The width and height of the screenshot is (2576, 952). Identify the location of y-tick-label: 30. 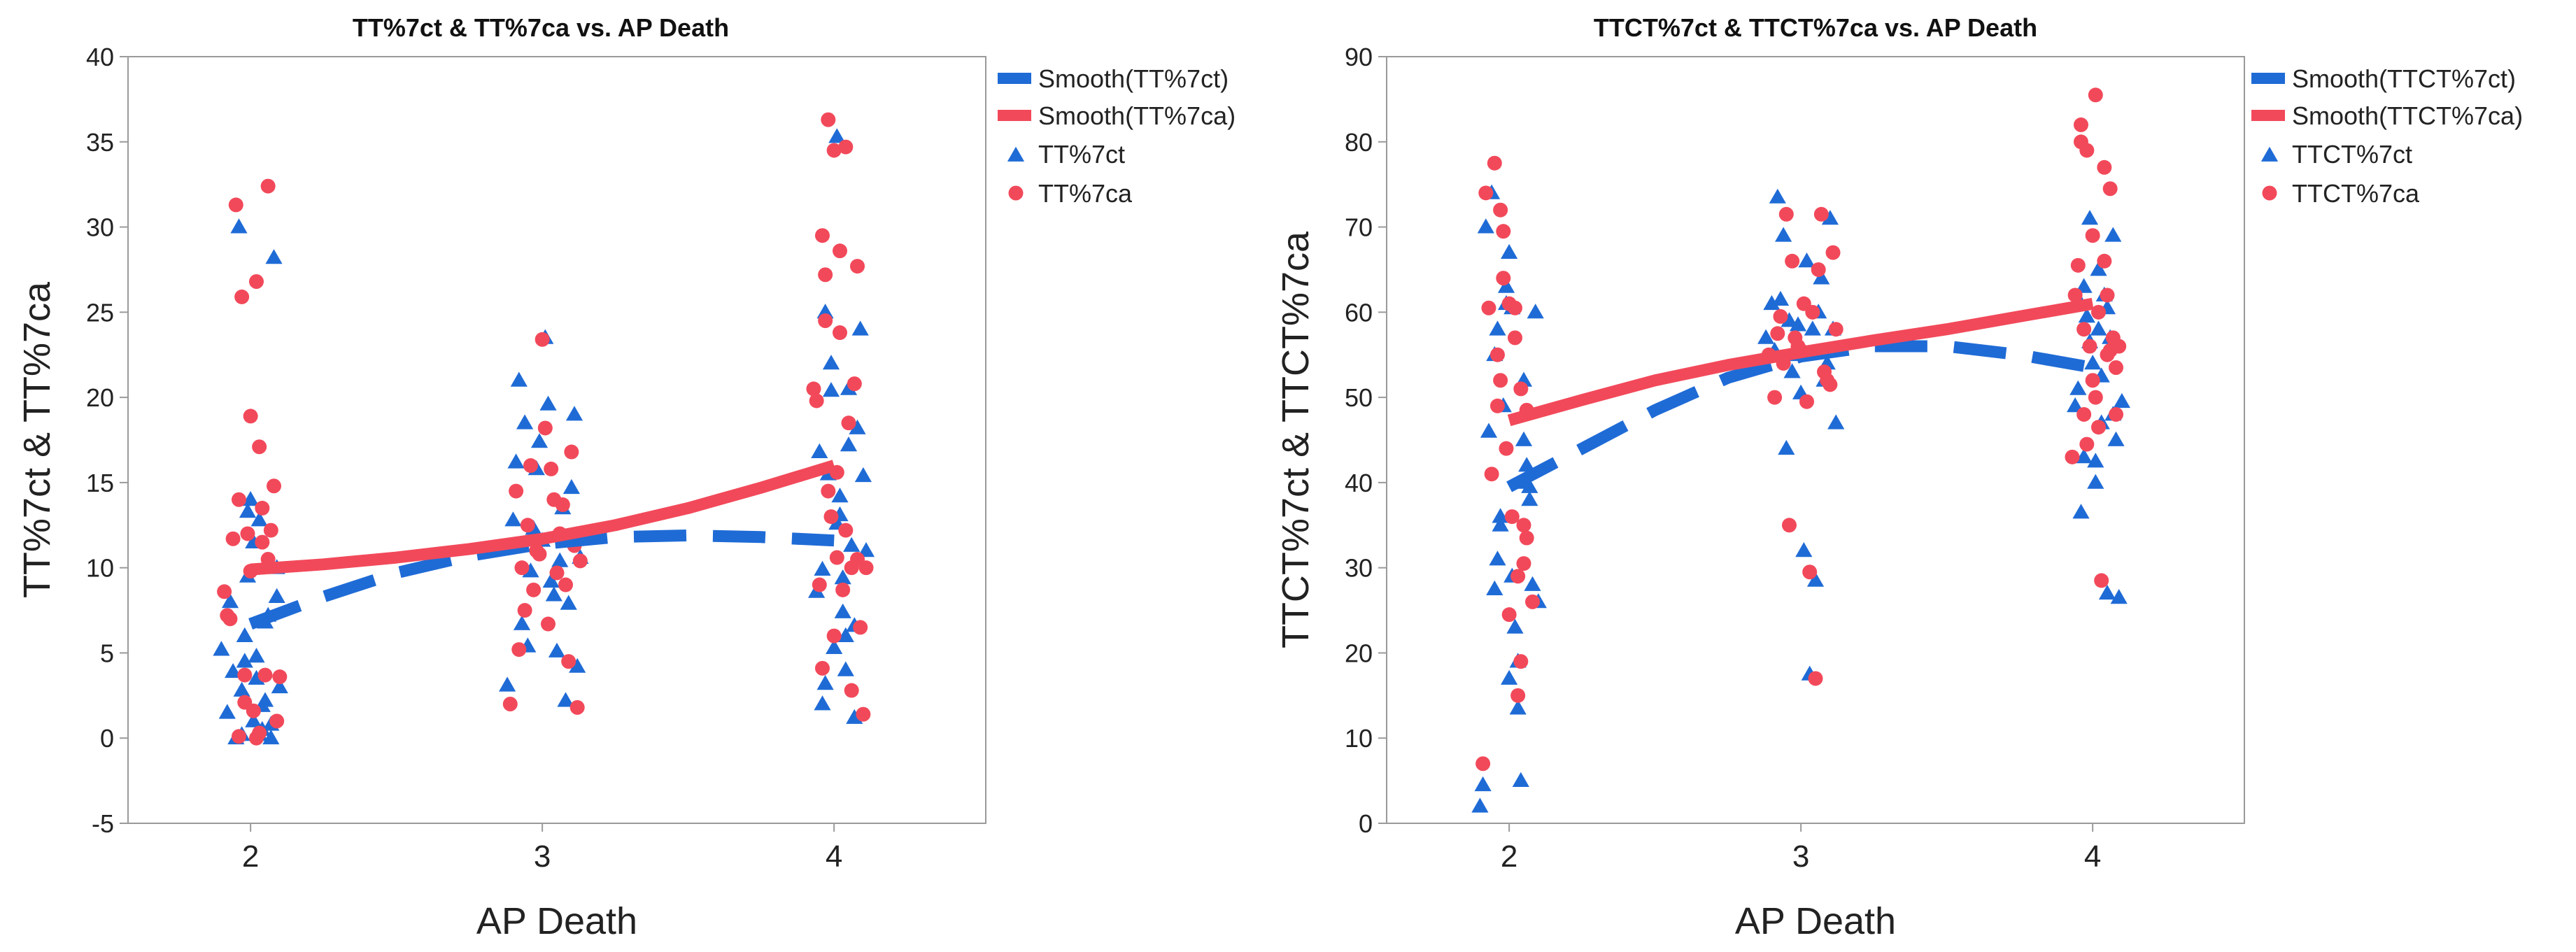
(1359, 568).